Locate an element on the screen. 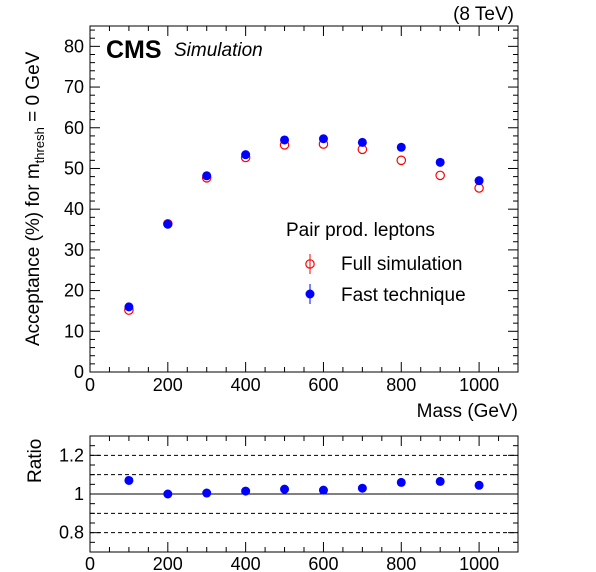 The height and width of the screenshot is (572, 596). legend-header: Pair prod. leptons is located at coordinates (360, 230).